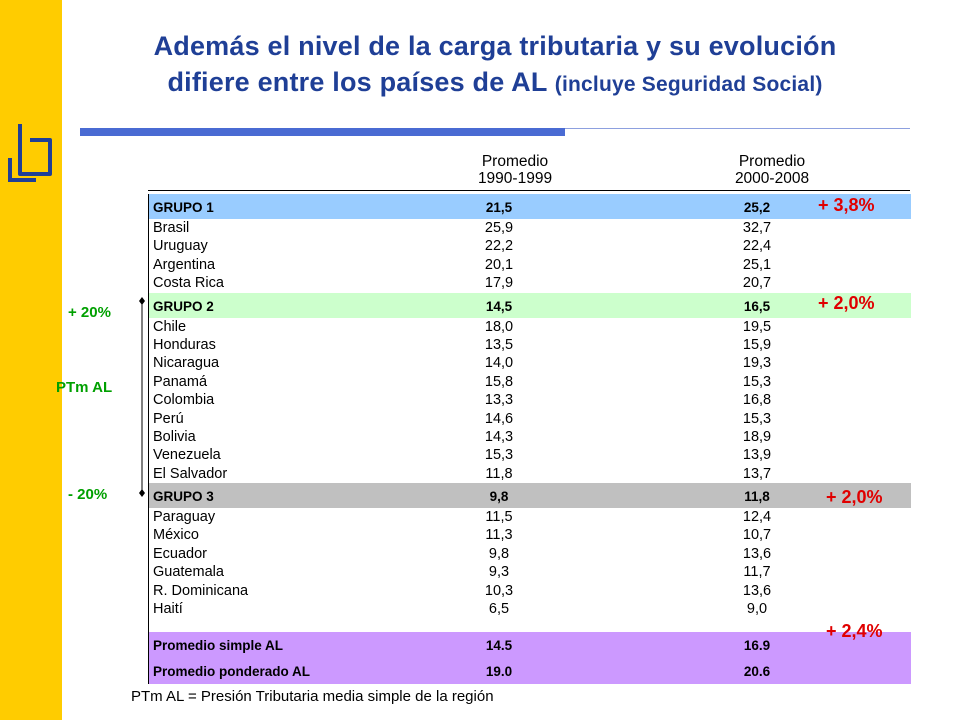 This screenshot has width=960, height=720. What do you see at coordinates (499, 283) in the screenshot?
I see `value-1990-1999: 17,9` at bounding box center [499, 283].